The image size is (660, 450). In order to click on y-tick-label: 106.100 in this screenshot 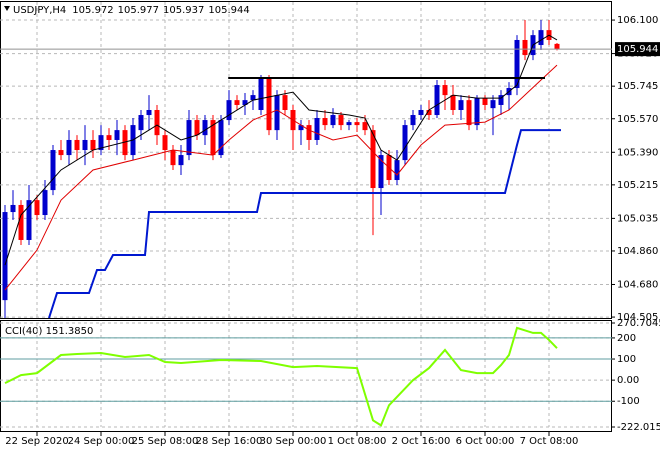, I will do `click(637, 20)`.